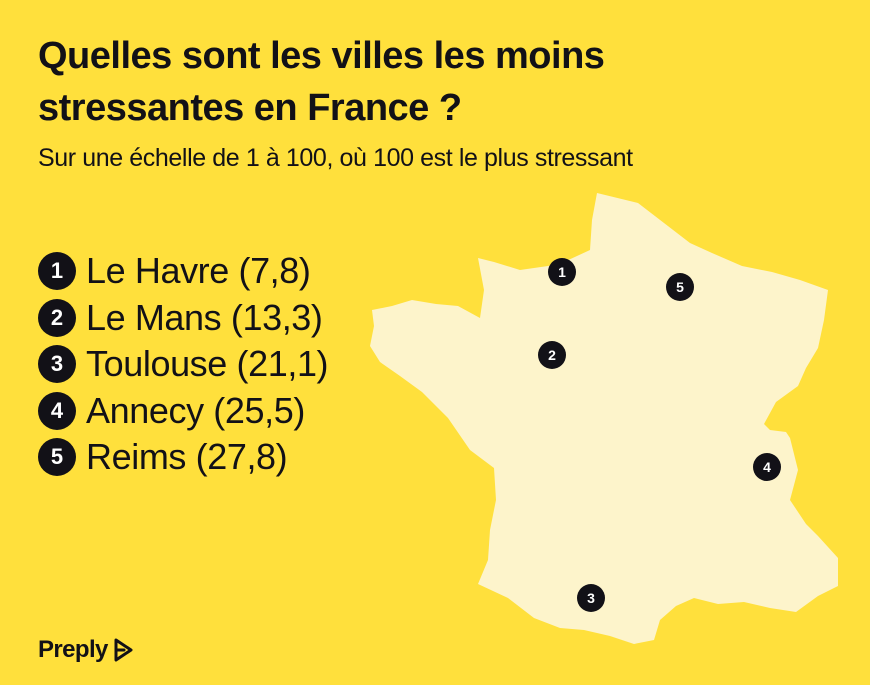  Describe the element at coordinates (57, 364) in the screenshot. I see `rank-badge: 3` at that location.